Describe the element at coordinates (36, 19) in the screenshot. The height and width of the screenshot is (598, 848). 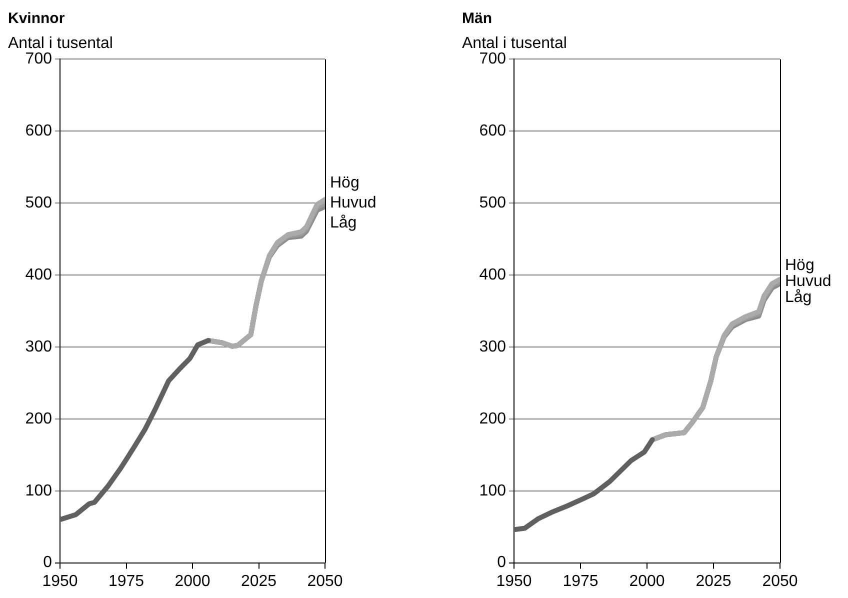
I see `chart-title: Kvinnor` at that location.